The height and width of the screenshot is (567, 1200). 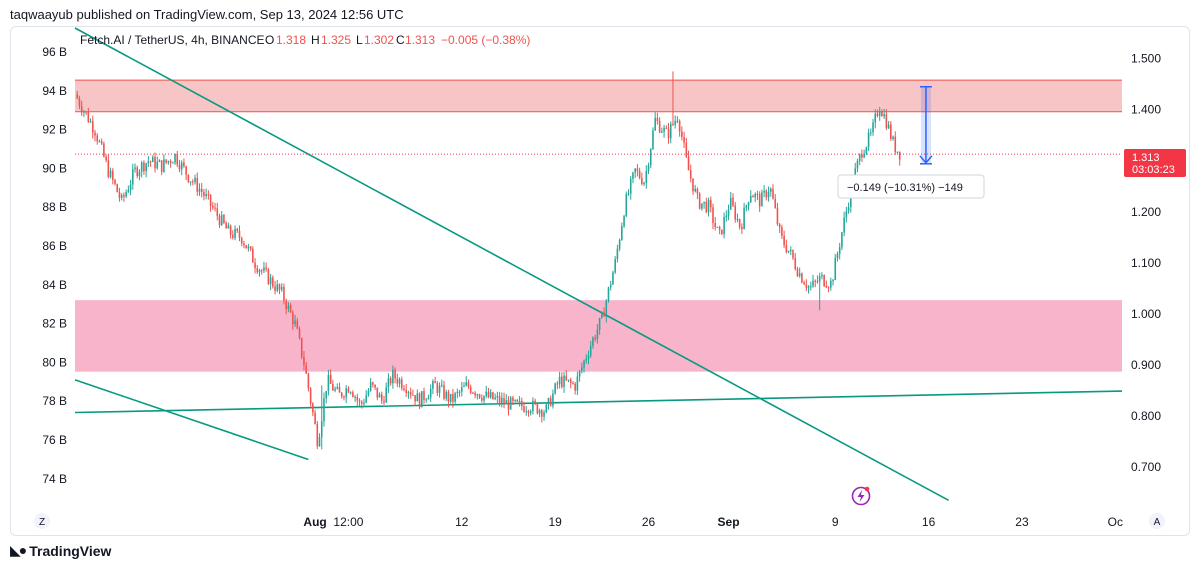 I want to click on tradingview-logo: ◣● TradingView, so click(x=60, y=550).